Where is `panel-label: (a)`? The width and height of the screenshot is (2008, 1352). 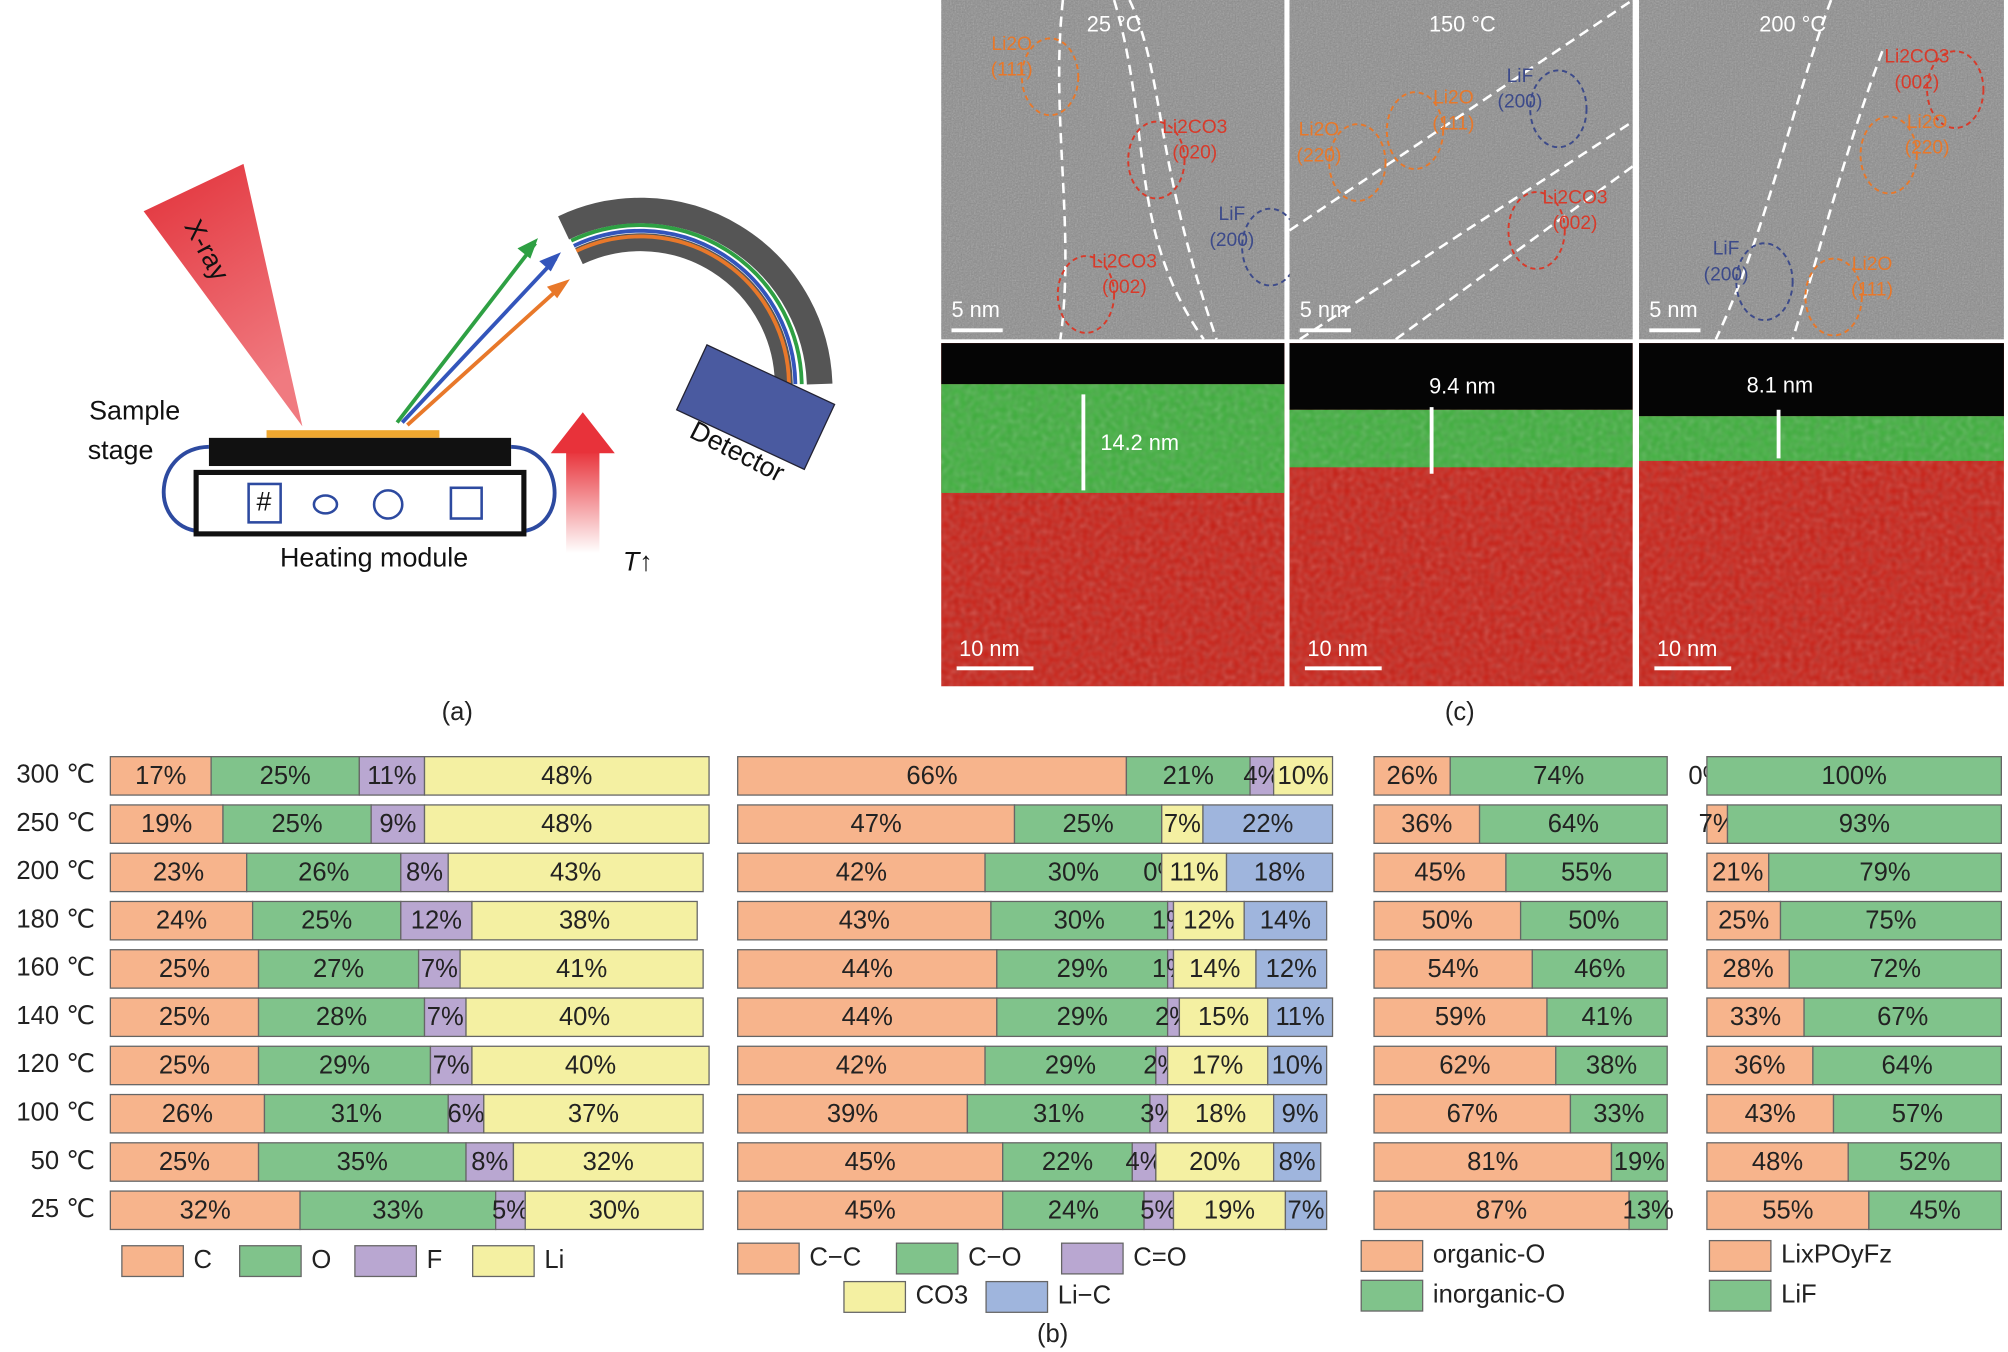
panel-label: (a) is located at coordinates (457, 712).